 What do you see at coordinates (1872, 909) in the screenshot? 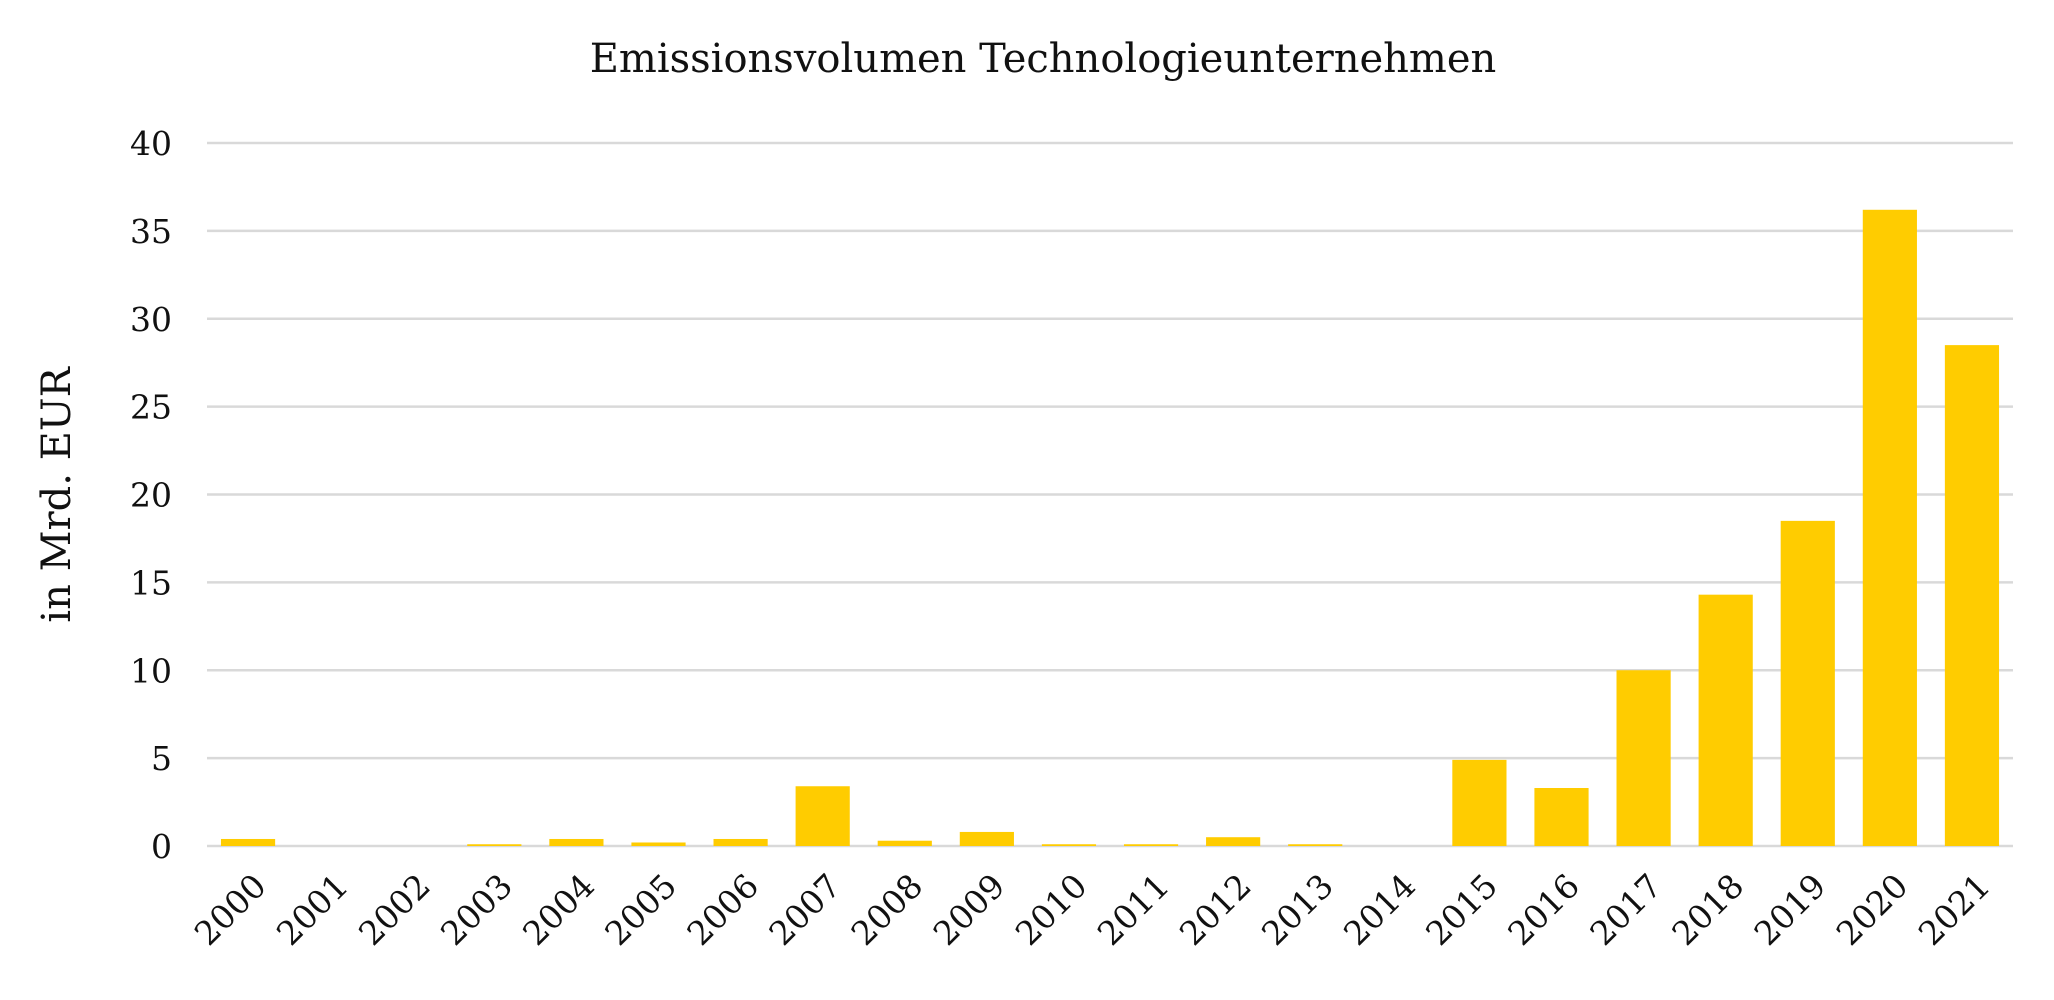
I see `x-tick-label-2020: 2020` at bounding box center [1872, 909].